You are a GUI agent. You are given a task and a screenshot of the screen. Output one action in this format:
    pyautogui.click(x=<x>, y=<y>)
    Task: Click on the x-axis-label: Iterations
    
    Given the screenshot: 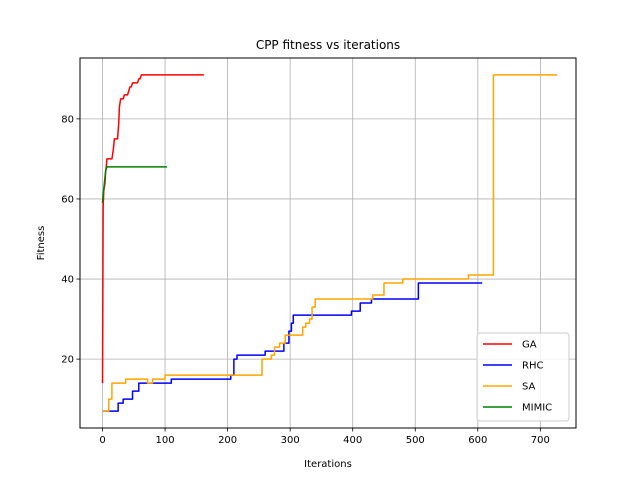 What is the action you would take?
    pyautogui.click(x=328, y=464)
    